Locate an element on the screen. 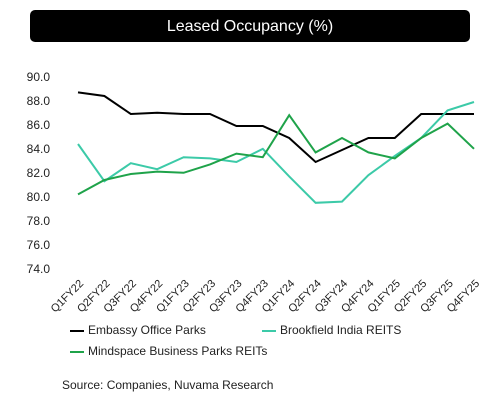 This screenshot has width=501, height=404. y-tick-label: 86.0 is located at coordinates (39, 125).